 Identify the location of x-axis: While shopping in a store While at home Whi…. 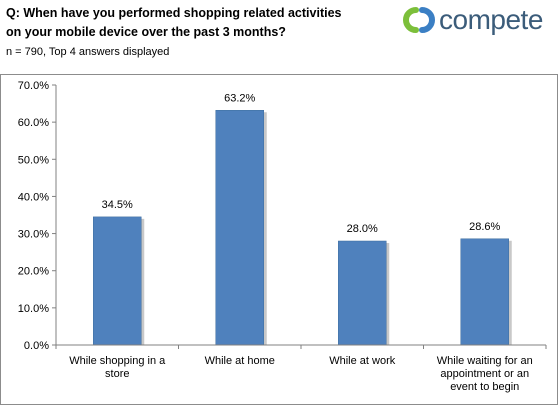
(301, 368).